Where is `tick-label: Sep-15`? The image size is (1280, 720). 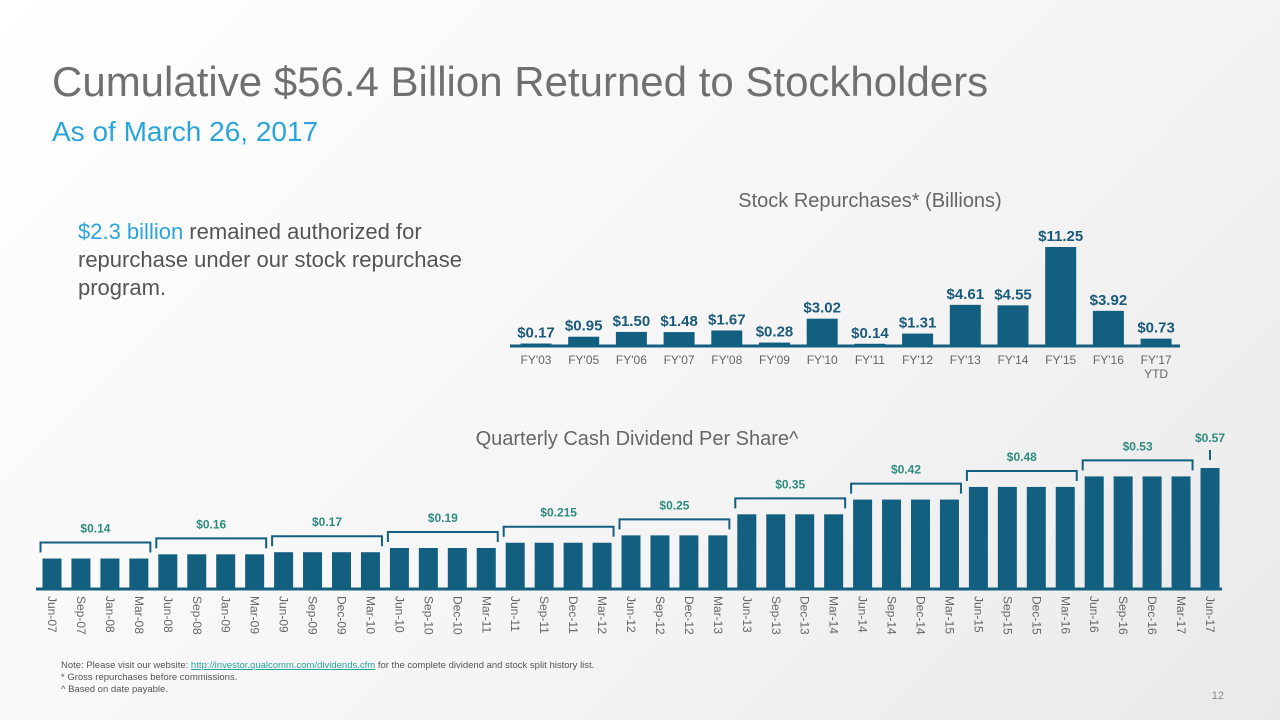
tick-label: Sep-15 is located at coordinates (1007, 615).